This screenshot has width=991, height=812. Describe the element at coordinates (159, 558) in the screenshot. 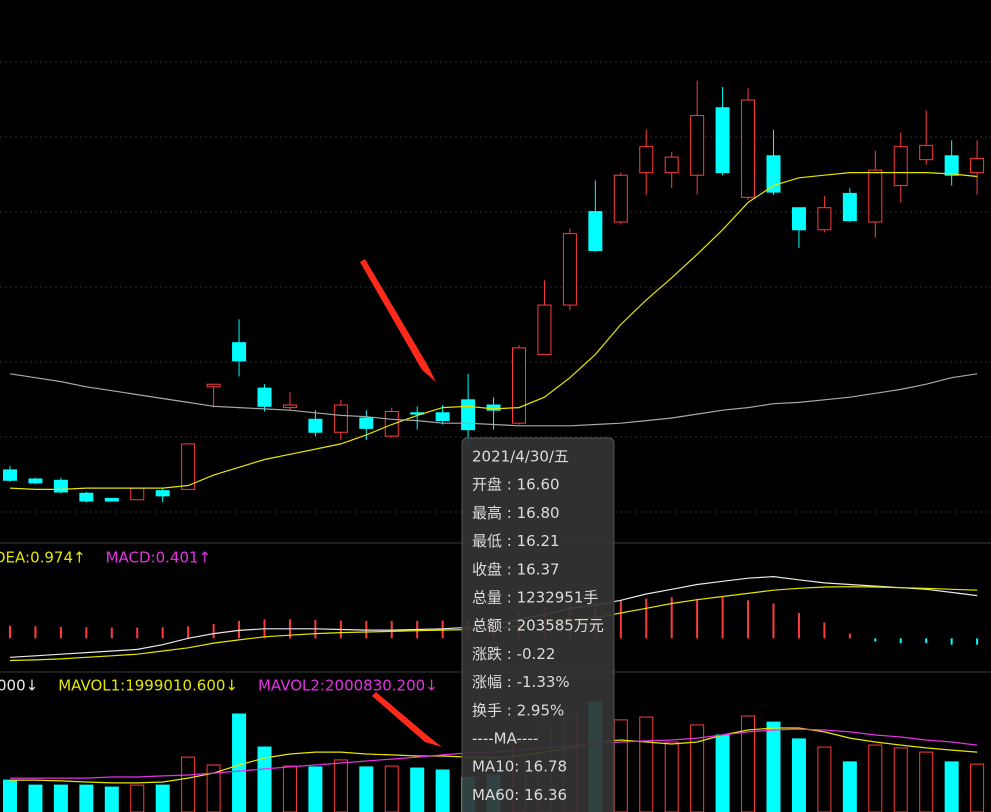

I see `indicator-label: MACD:0.401↑` at that location.